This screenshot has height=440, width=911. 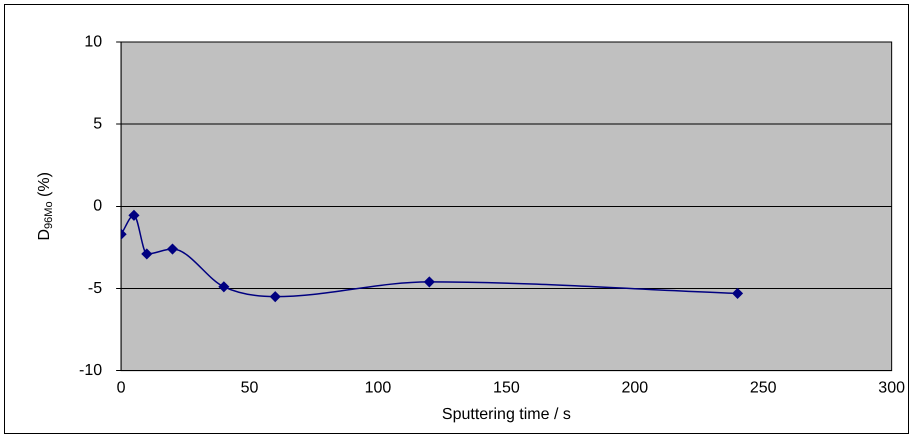 What do you see at coordinates (506, 388) in the screenshot?
I see `x-tick-label: 150` at bounding box center [506, 388].